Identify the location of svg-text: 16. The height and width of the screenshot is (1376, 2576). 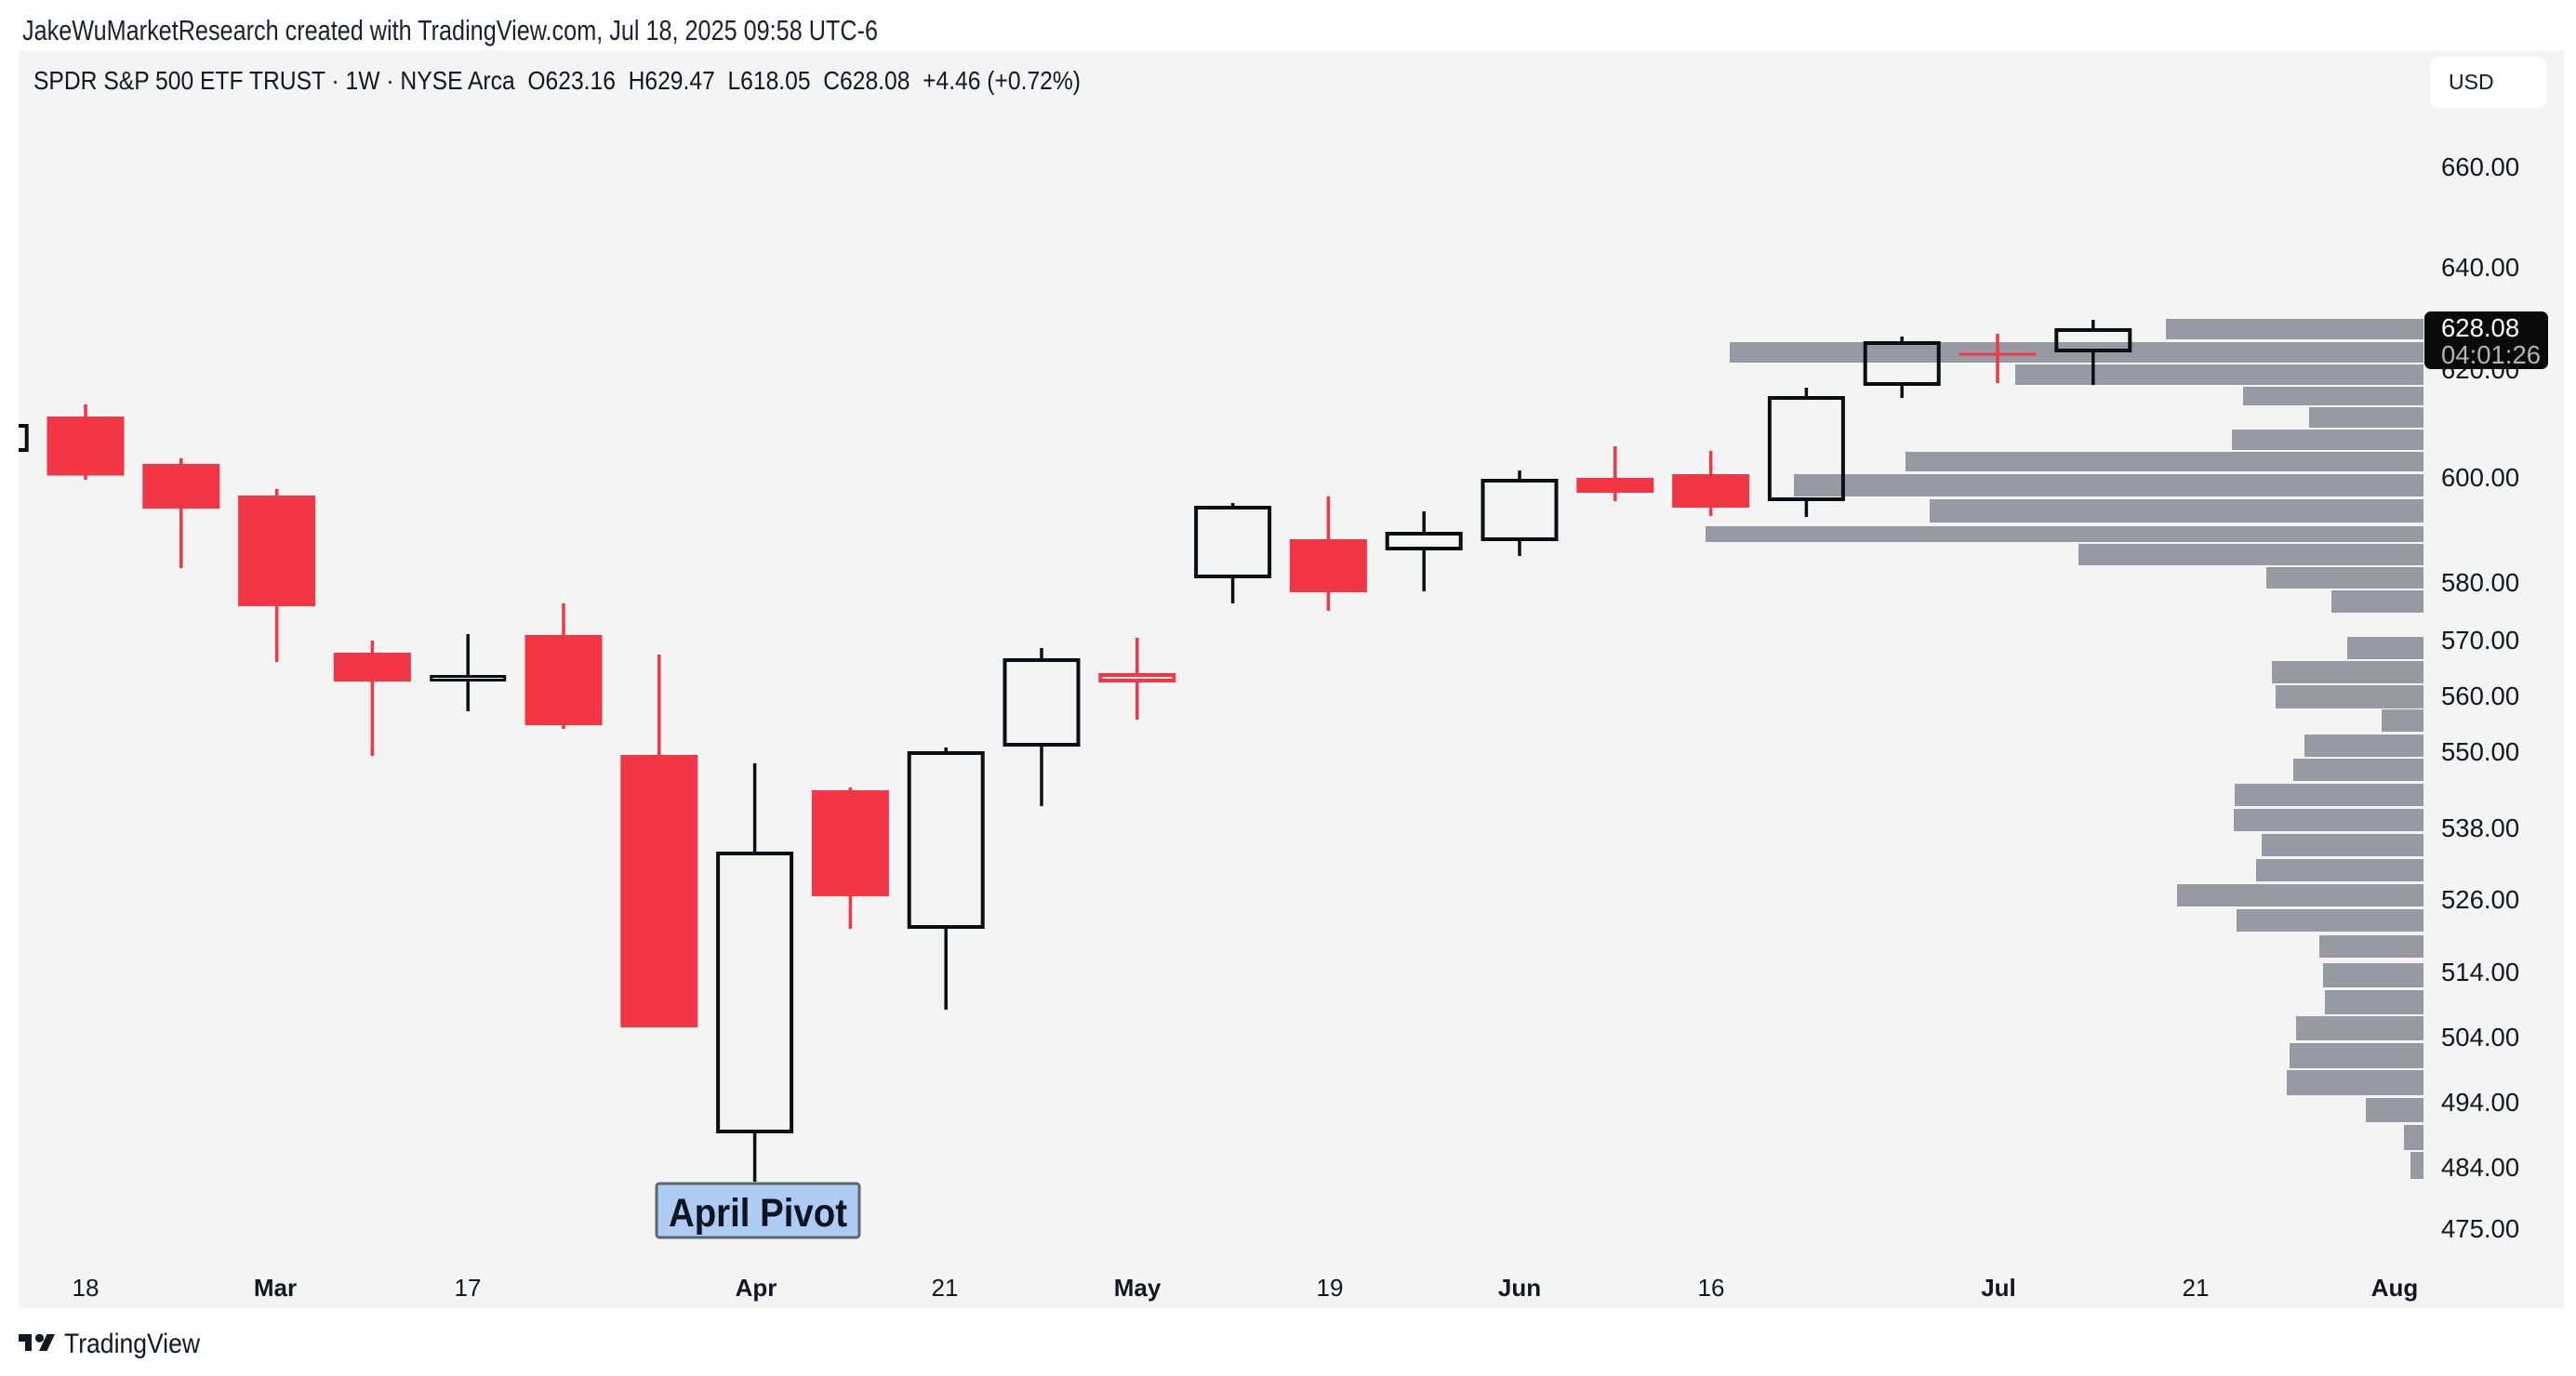
(1711, 1288).